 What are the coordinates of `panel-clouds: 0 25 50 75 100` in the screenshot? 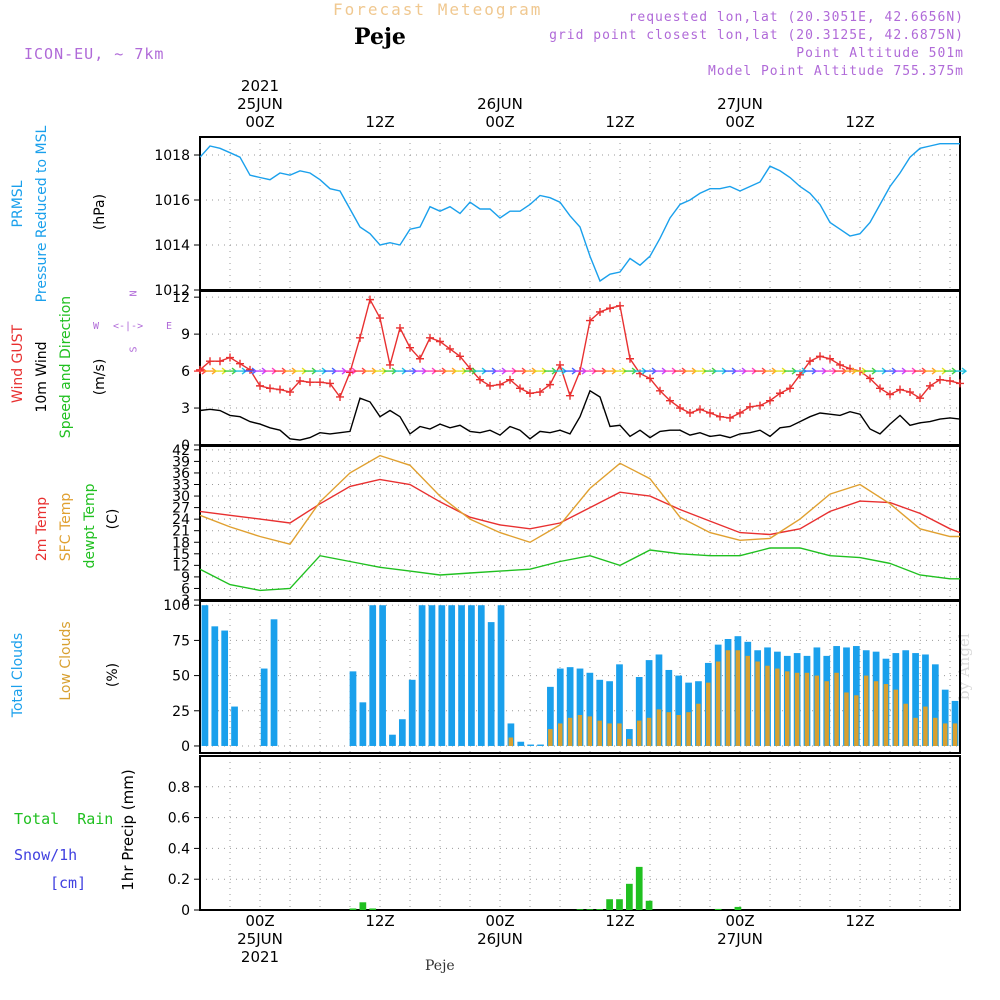 It's located at (562, 676).